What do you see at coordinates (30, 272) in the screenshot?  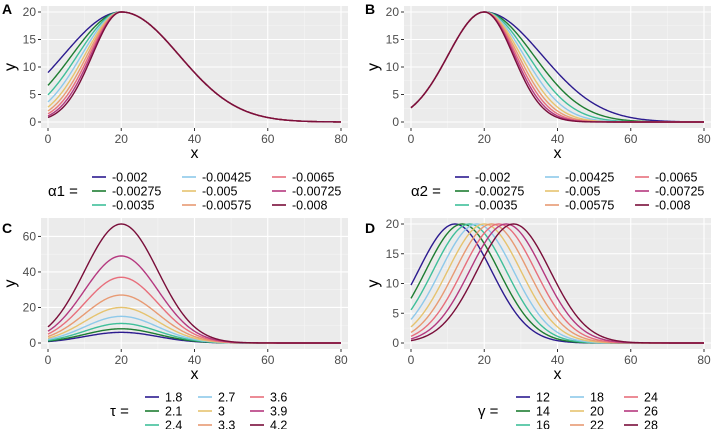 I see `y-tick-label: 40` at bounding box center [30, 272].